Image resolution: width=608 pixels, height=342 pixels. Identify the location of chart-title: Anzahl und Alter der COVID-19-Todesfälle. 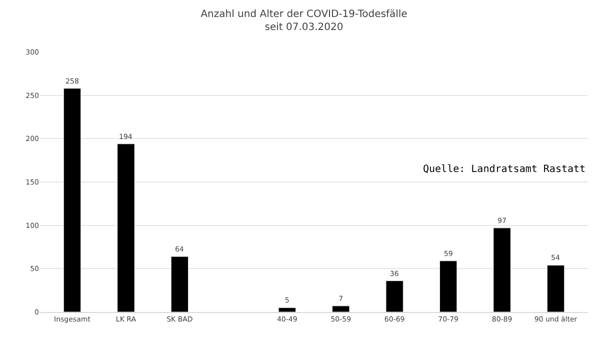
(304, 14).